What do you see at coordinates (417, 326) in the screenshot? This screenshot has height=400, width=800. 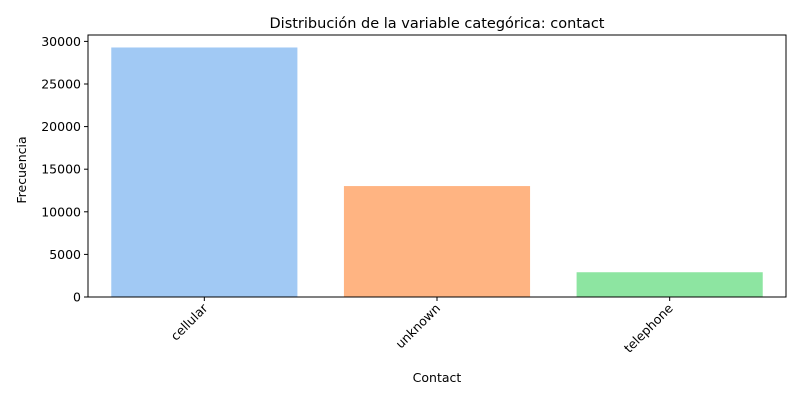 I see `x-tick-label-unknown: unknown` at bounding box center [417, 326].